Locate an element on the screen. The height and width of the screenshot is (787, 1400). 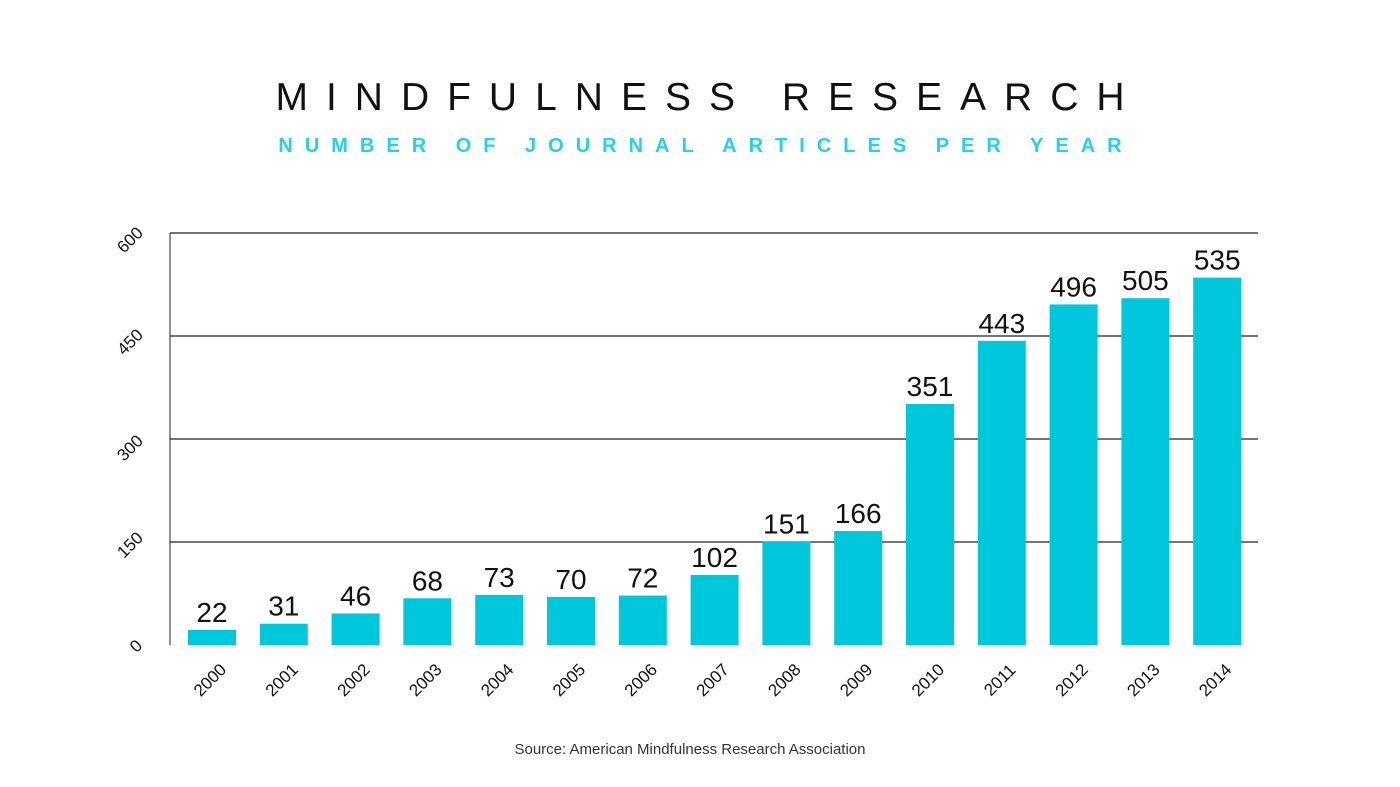
x-tick-label: 2014 is located at coordinates (1215, 680).